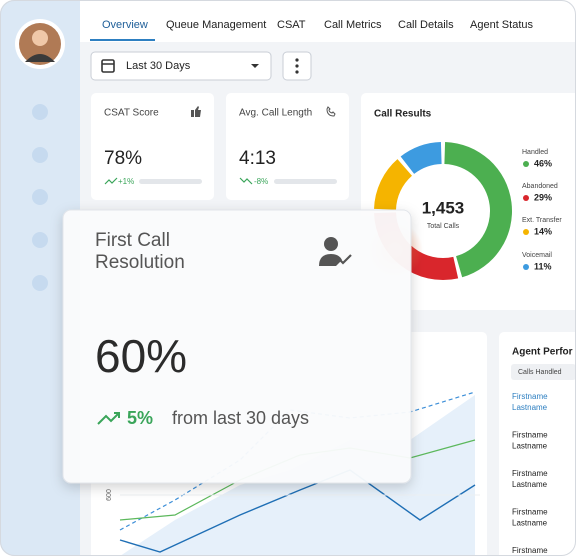 This screenshot has width=576, height=556. Describe the element at coordinates (345, 259) in the screenshot. I see `agent-check-icon-check` at that location.